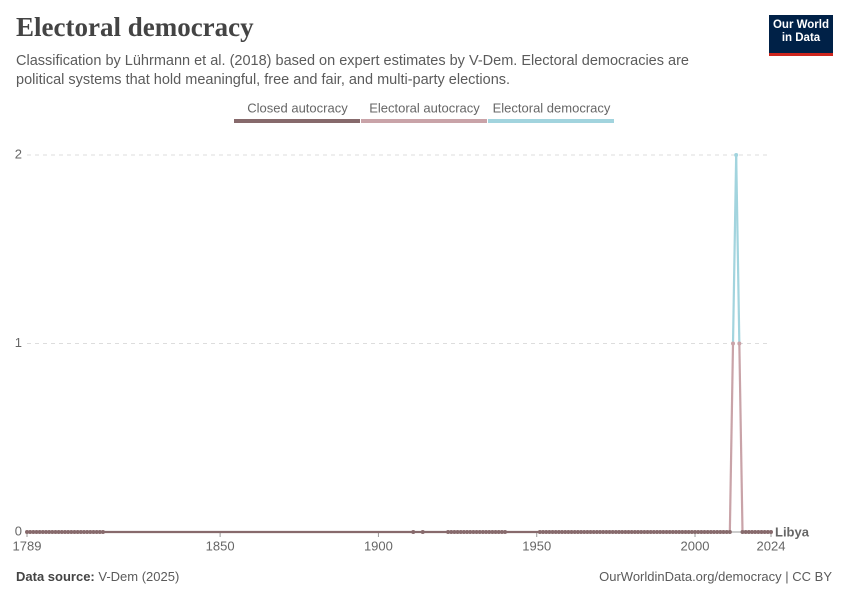 Image resolution: width=850 pixels, height=600 pixels. Describe the element at coordinates (18, 342) in the screenshot. I see `y-tick-label: 1` at that location.